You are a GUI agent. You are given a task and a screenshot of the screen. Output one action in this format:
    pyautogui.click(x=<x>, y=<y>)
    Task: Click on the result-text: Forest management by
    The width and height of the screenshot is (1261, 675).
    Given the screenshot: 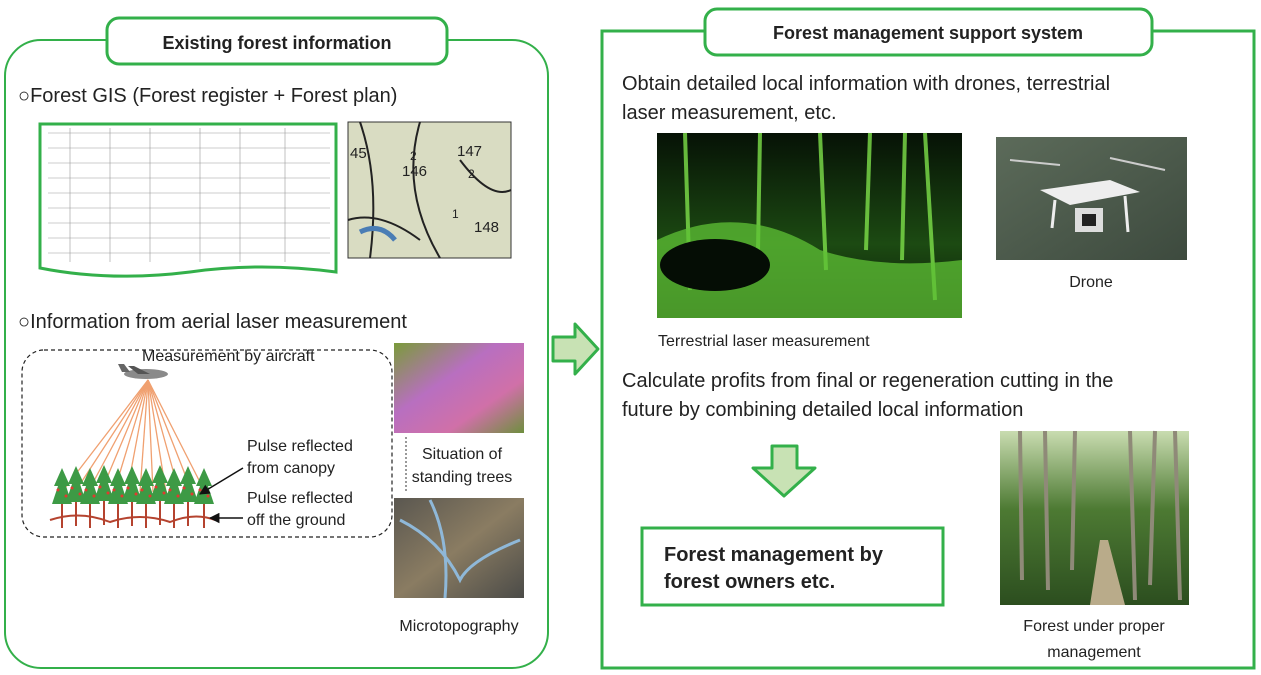 What is the action you would take?
    pyautogui.click(x=774, y=555)
    